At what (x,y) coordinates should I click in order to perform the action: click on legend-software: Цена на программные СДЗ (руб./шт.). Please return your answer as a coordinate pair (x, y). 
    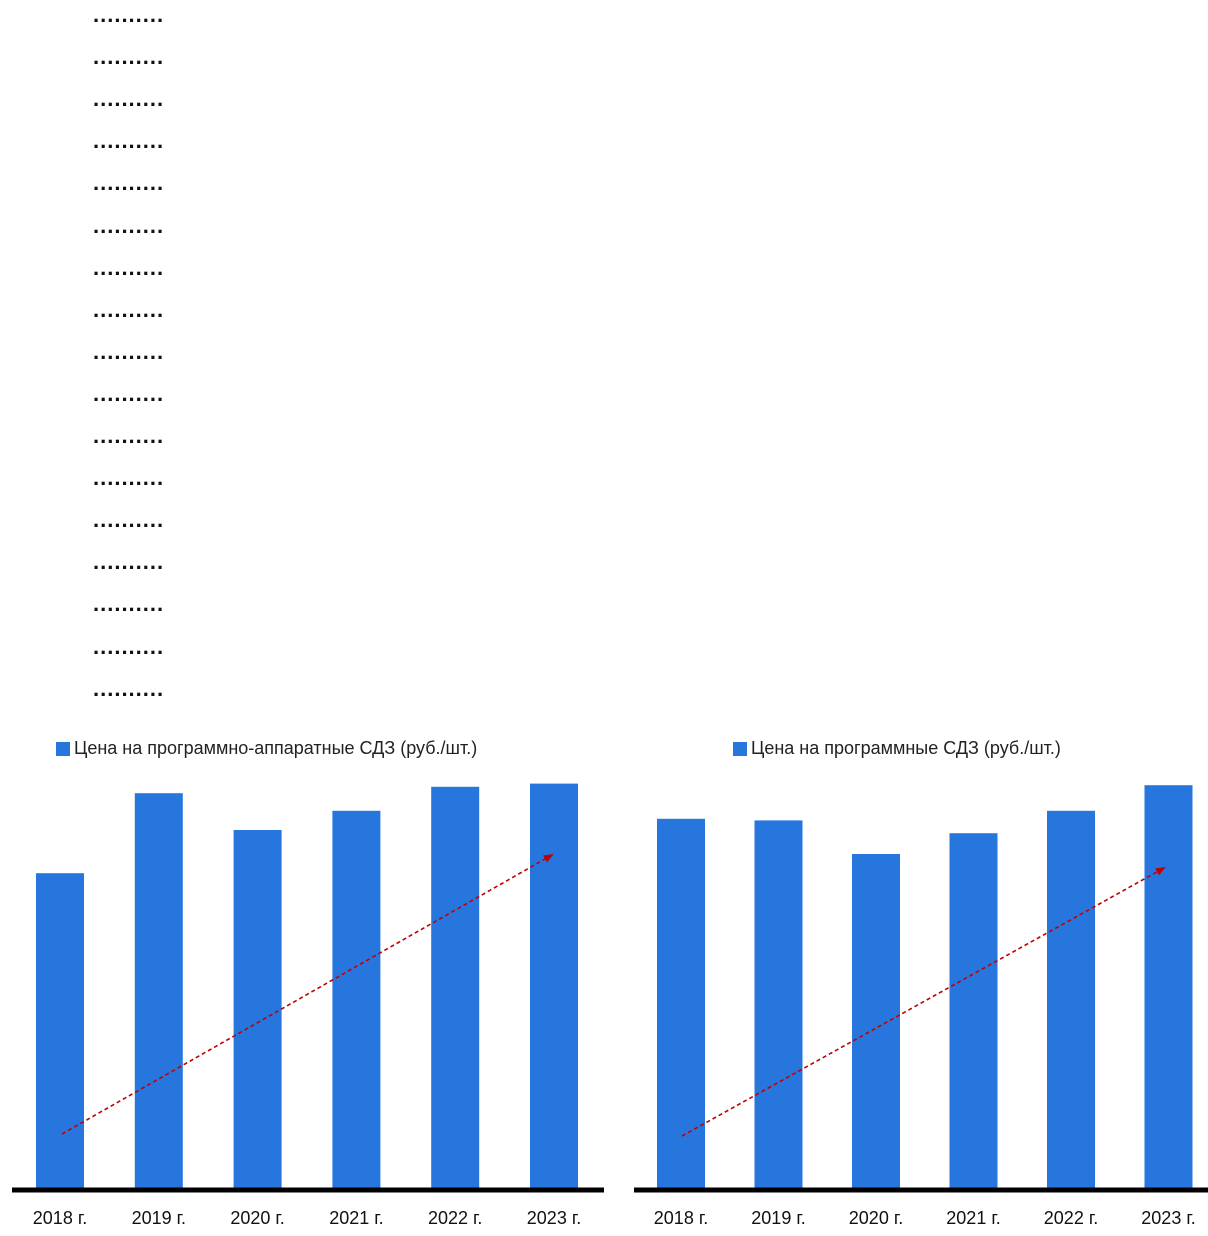
    Looking at the image, I should click on (897, 748).